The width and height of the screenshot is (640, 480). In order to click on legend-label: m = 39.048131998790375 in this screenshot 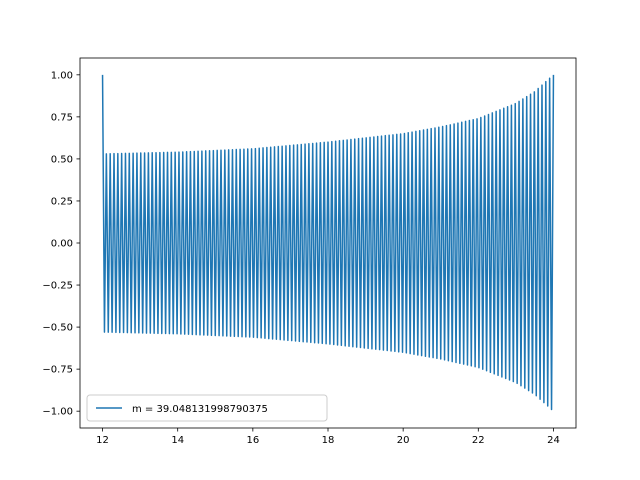, I will do `click(200, 409)`.